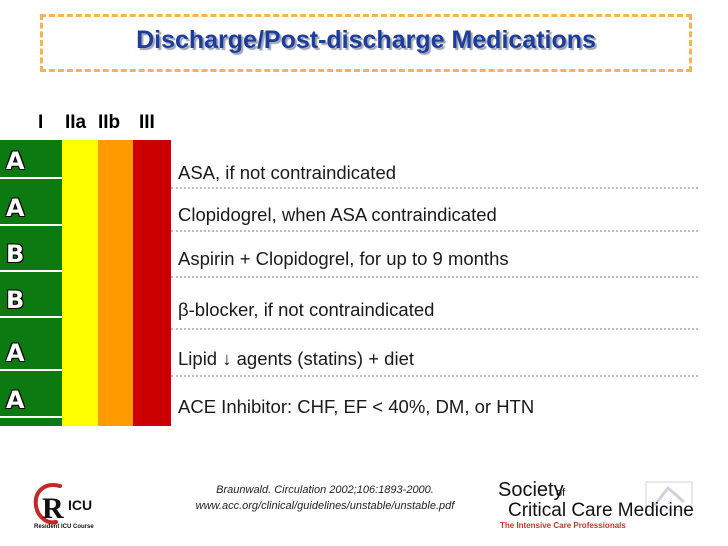 This screenshot has width=728, height=546. I want to click on recommendation-text: β-blocker, if not contraindicated, so click(306, 309).